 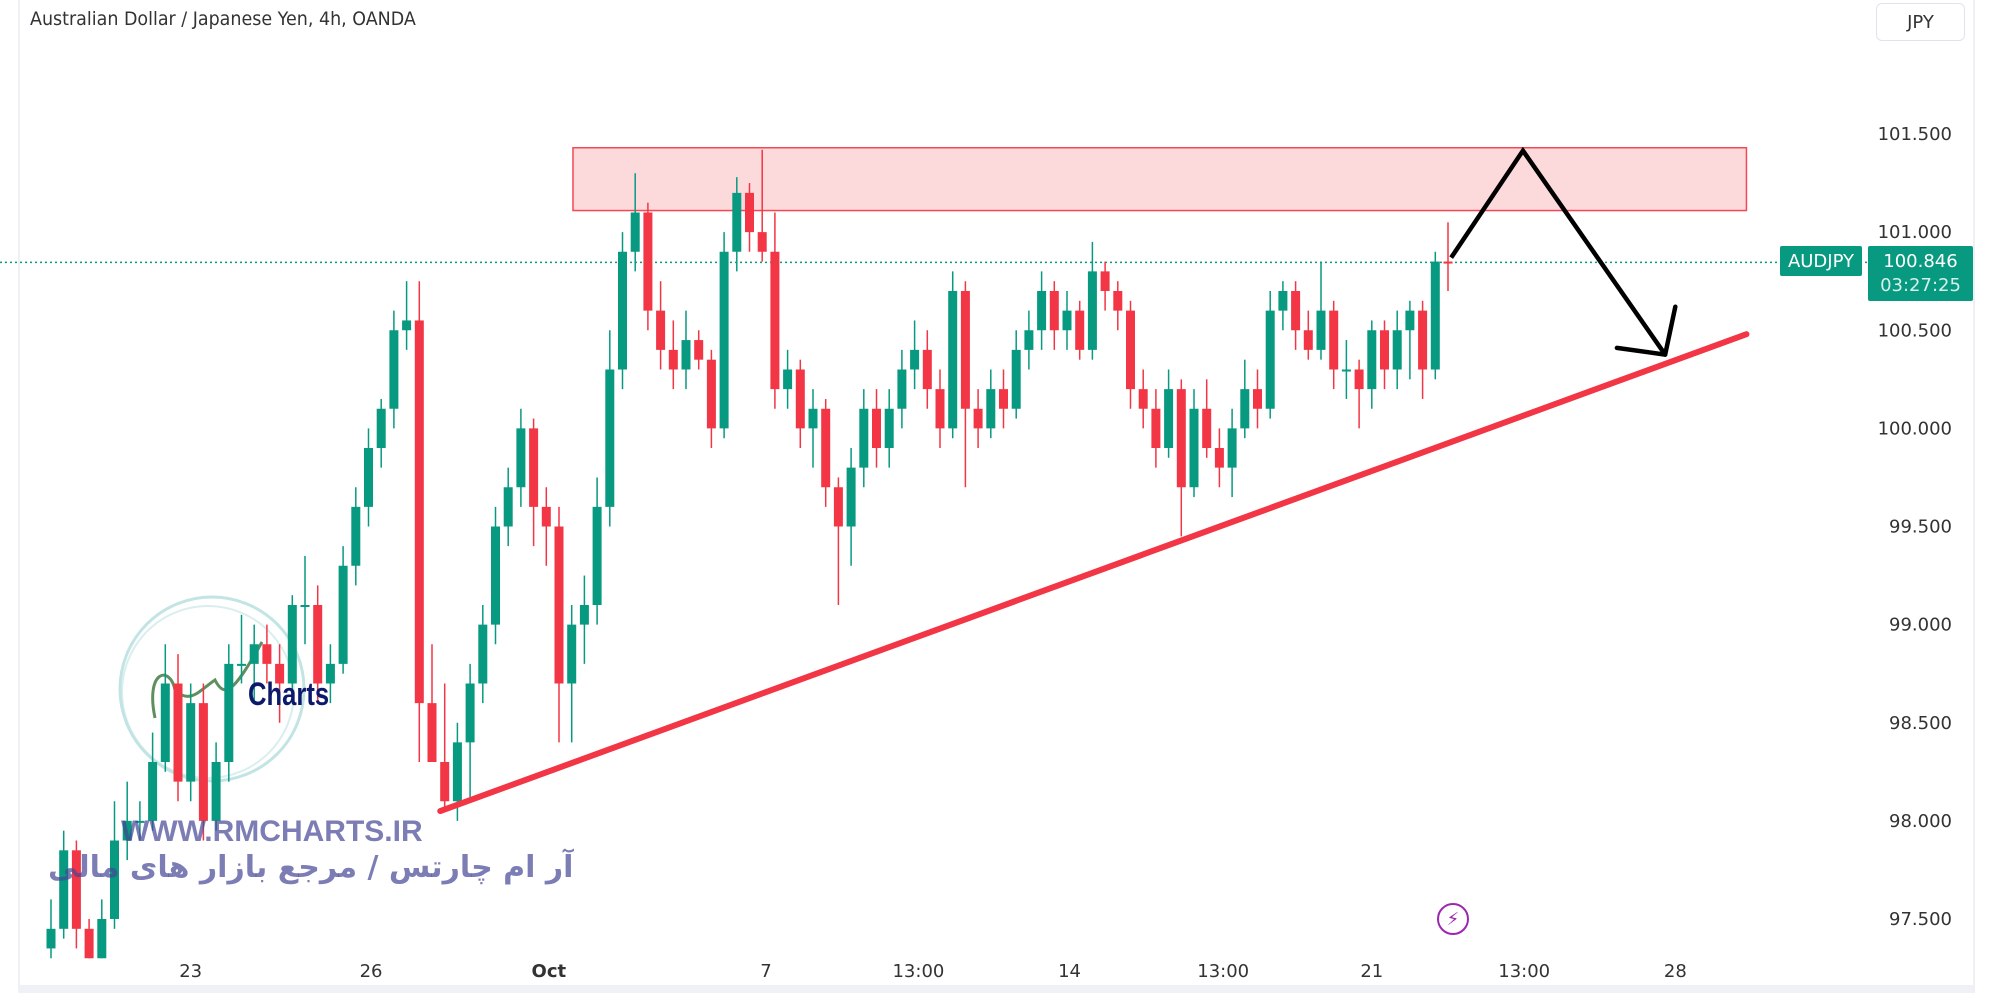 I want to click on lightning-icon: ⚡, so click(x=1453, y=919).